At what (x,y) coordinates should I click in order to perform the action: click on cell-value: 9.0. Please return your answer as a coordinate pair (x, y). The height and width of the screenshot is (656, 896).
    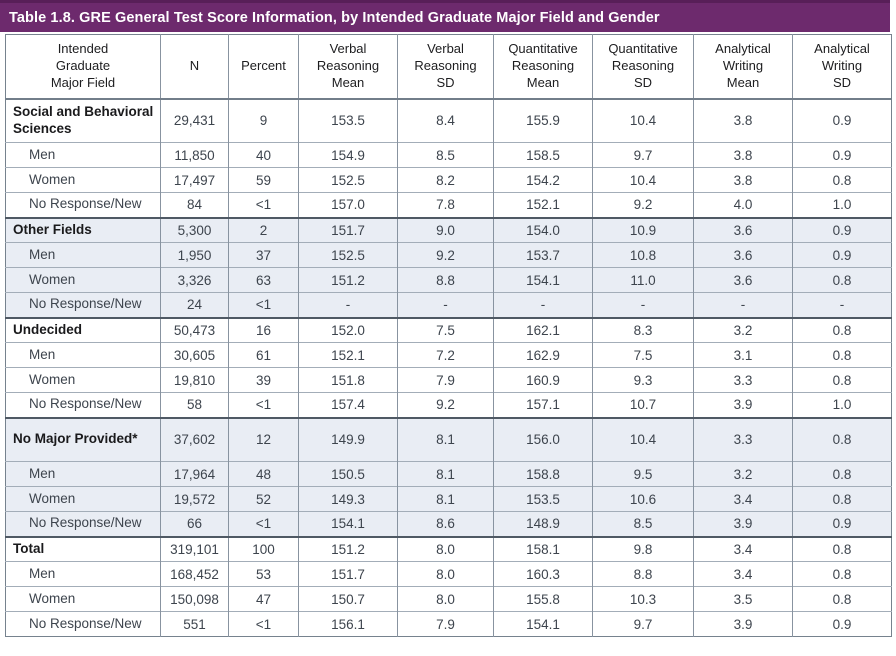
    Looking at the image, I should click on (445, 229).